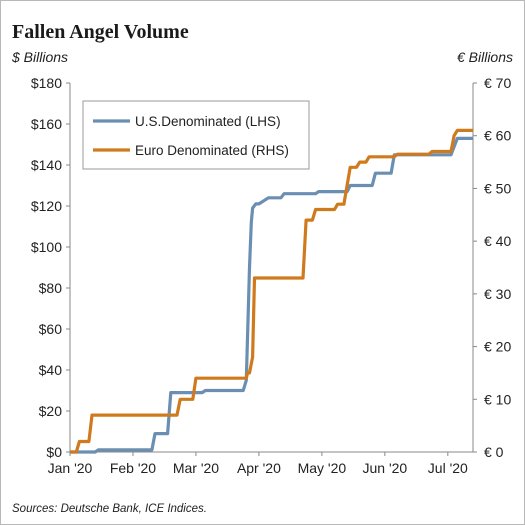 The image size is (525, 525). I want to click on x-tick-label: Feb '20, so click(133, 468).